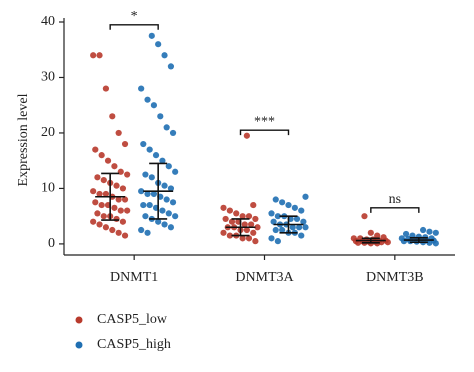 The image size is (474, 372). Describe the element at coordinates (264, 121) in the screenshot. I see `significance-label: ***` at that location.